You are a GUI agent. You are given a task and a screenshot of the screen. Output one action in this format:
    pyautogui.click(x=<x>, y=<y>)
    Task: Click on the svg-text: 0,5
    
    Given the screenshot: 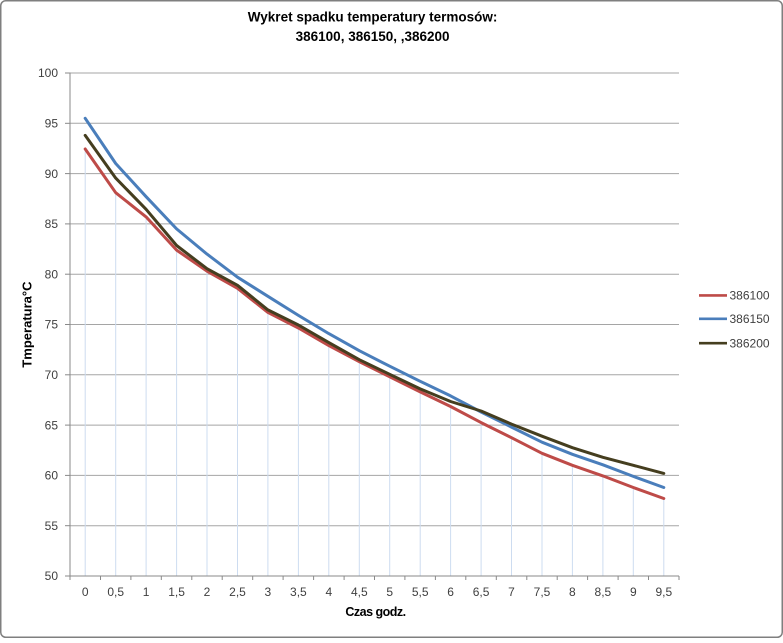 What is the action you would take?
    pyautogui.click(x=115, y=592)
    